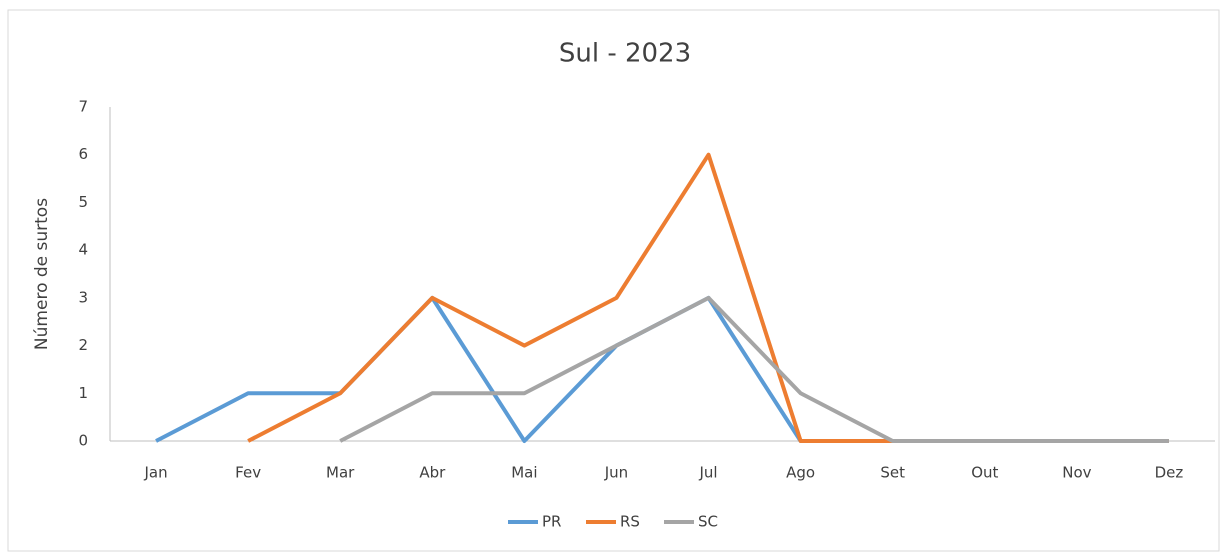 The image size is (1227, 553). I want to click on x-tick-label: Jun, so click(616, 473).